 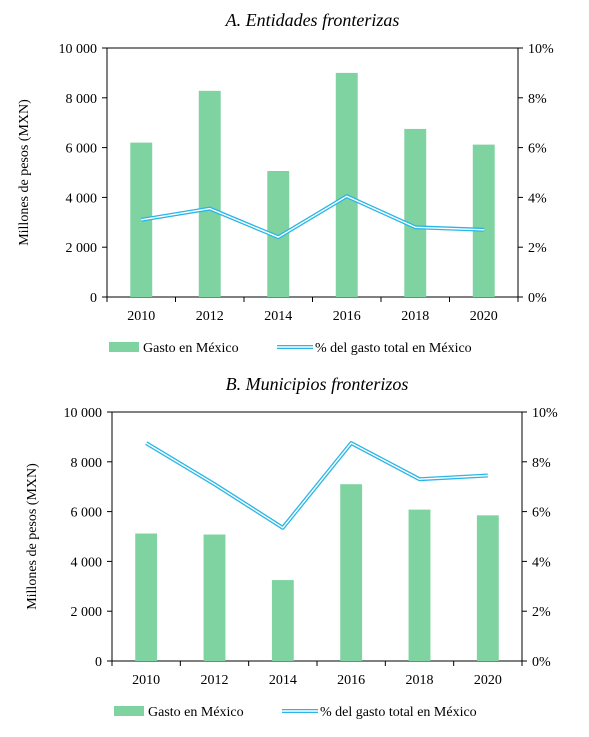 I want to click on chart-title: B. Municipios fronterizos, so click(x=317, y=384).